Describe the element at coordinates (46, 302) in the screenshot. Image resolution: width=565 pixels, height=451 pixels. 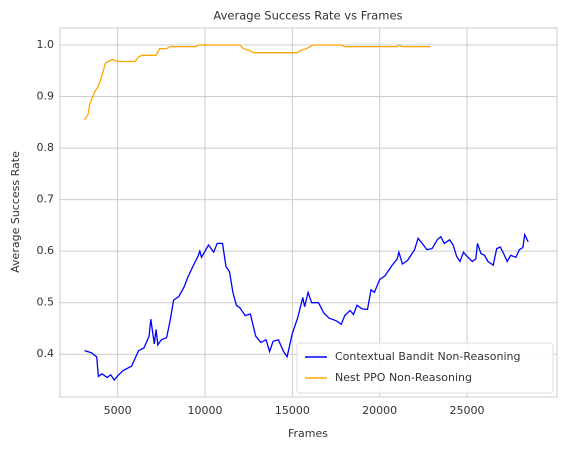
I see `y-tick-label: 0.5` at that location.